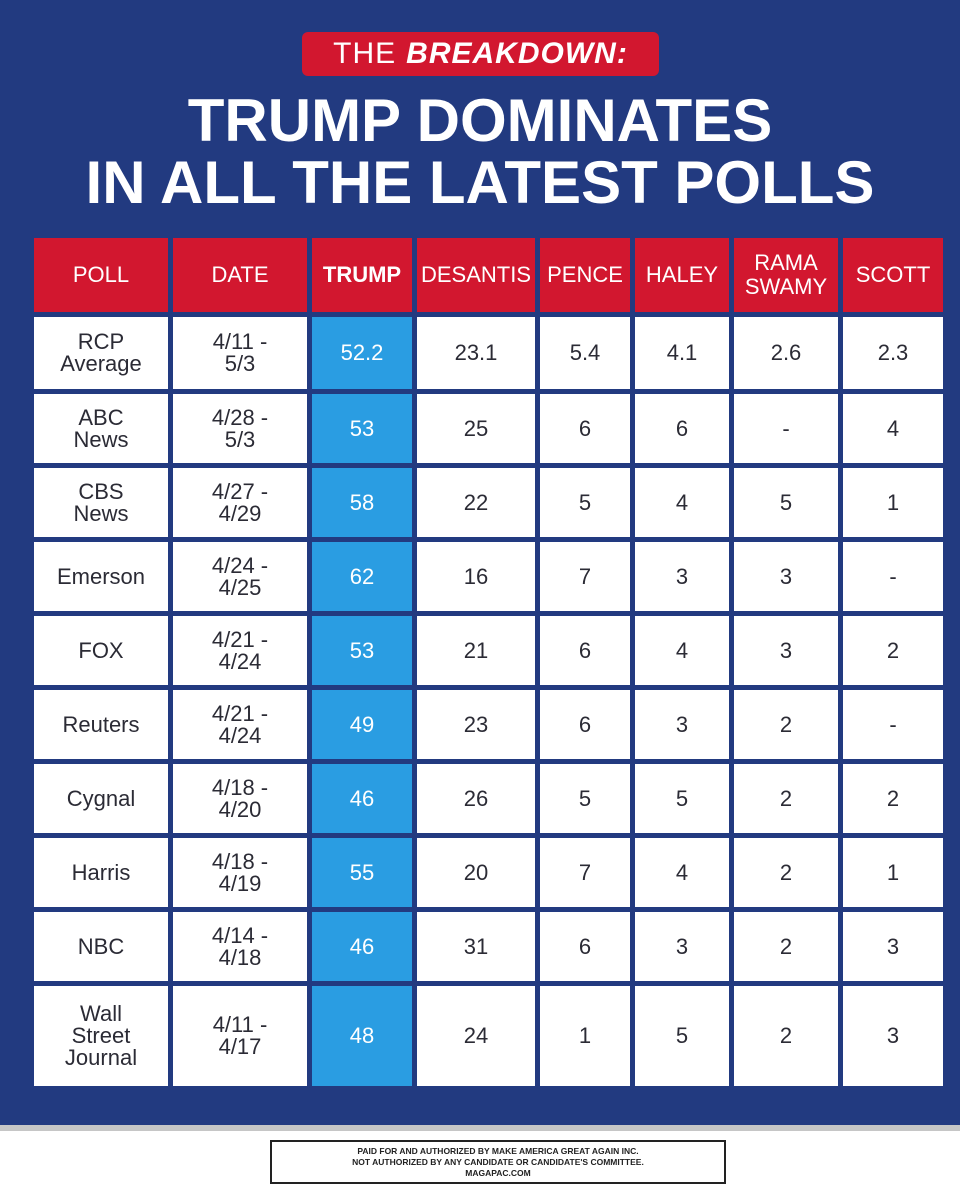 Image resolution: width=960 pixels, height=1200 pixels. What do you see at coordinates (101, 275) in the screenshot?
I see `header-cell: POLL` at bounding box center [101, 275].